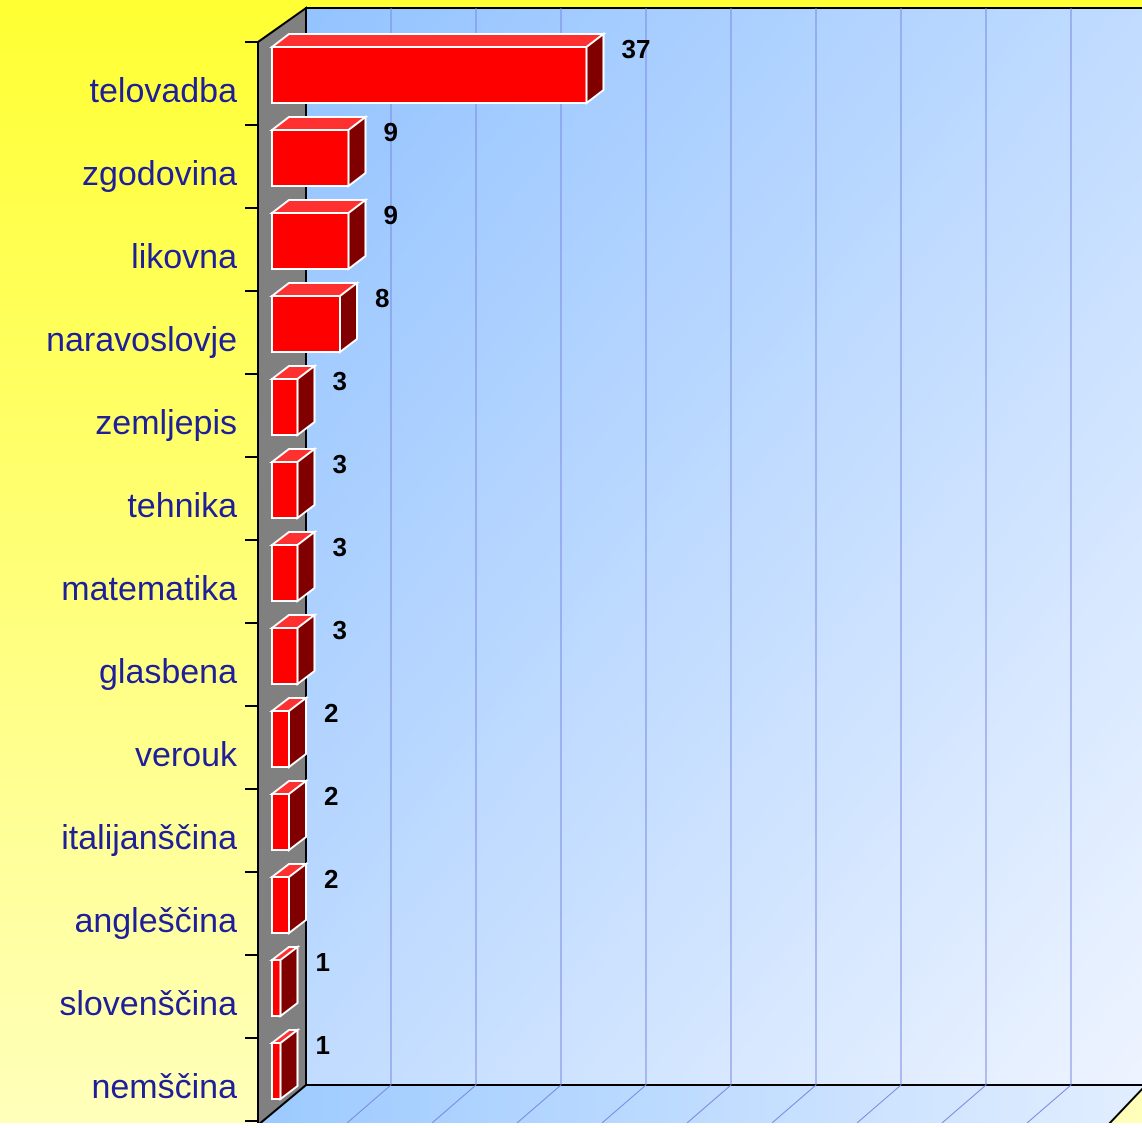 The width and height of the screenshot is (1142, 1128). I want to click on category-label: glasbena, so click(168, 672).